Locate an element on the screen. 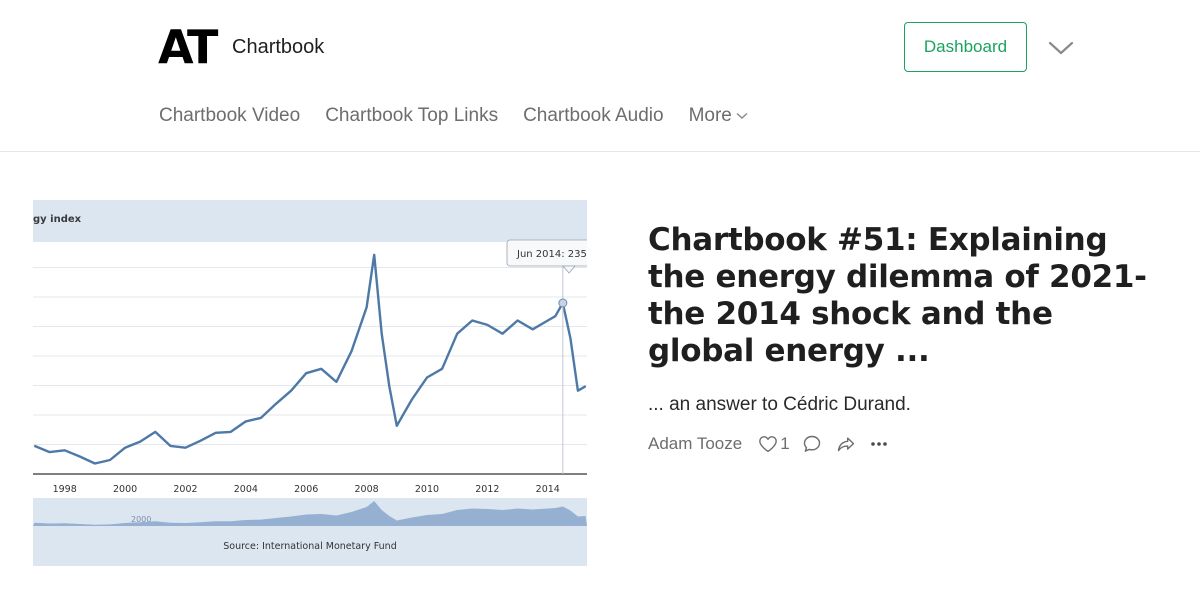  account-menu-button is located at coordinates (1061, 48).